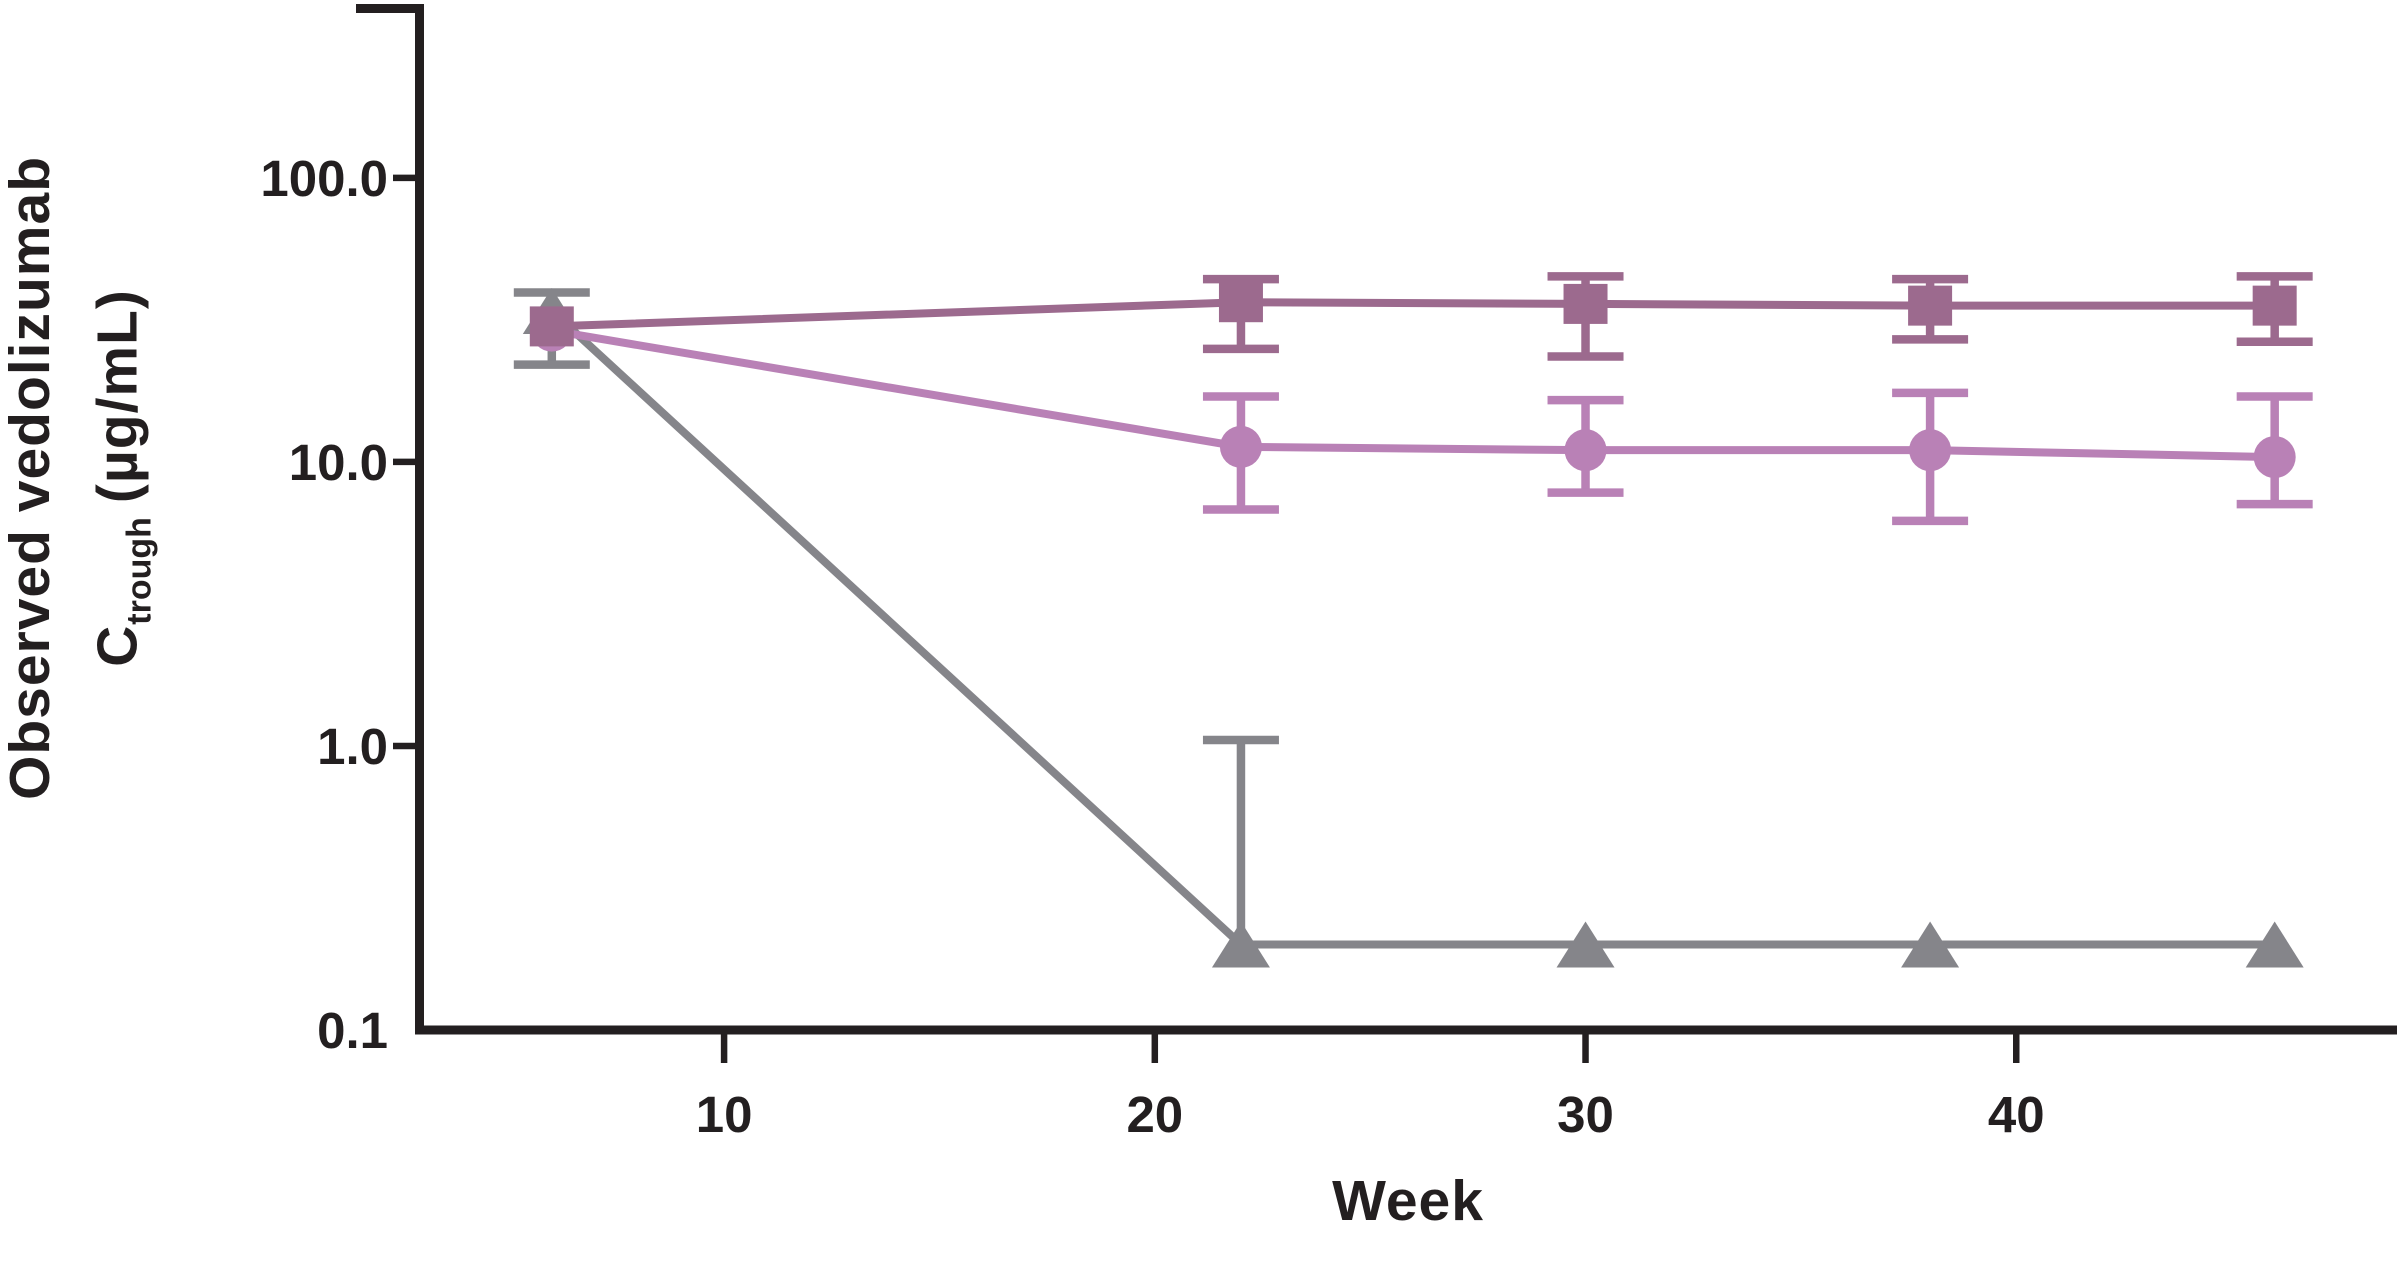  I want to click on y-tick-label: 0.1, so click(352, 1030).